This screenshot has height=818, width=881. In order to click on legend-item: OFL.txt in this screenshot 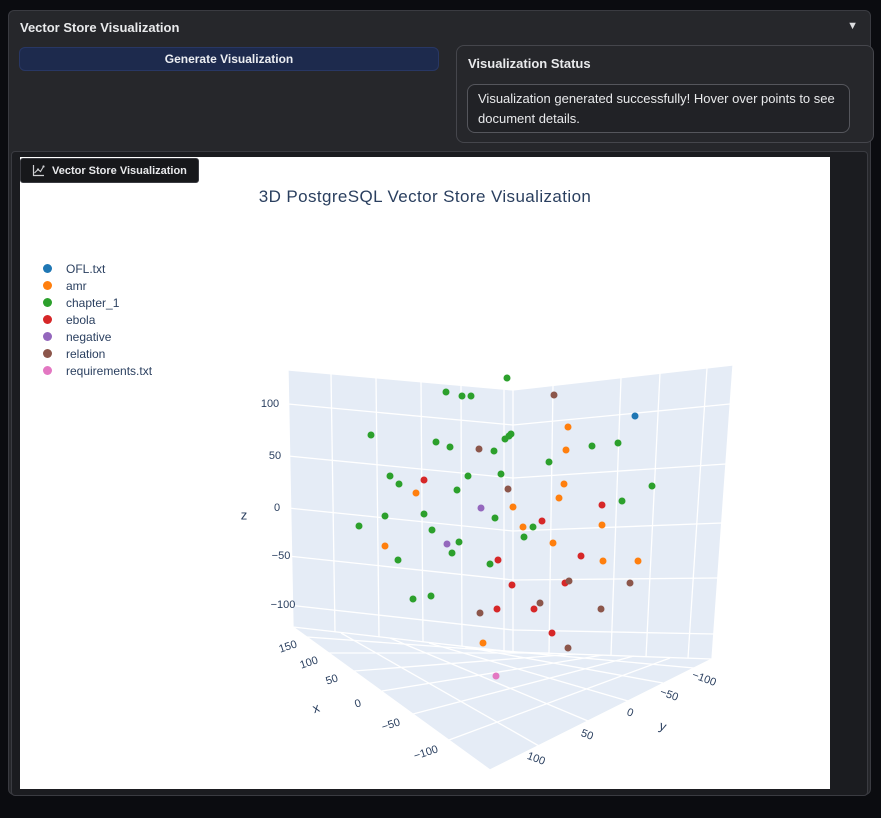, I will do `click(97, 268)`.